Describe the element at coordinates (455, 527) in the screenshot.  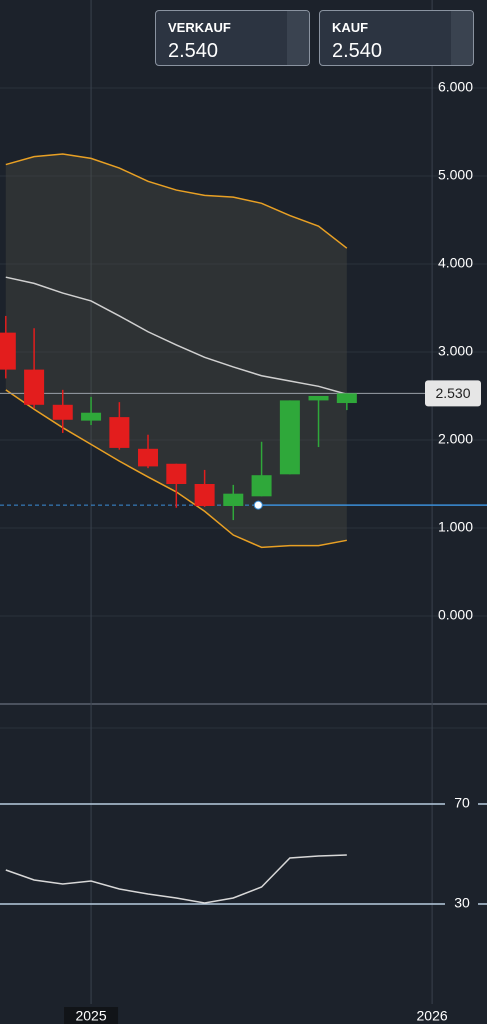
I see `y-tick-label: 1.000` at that location.